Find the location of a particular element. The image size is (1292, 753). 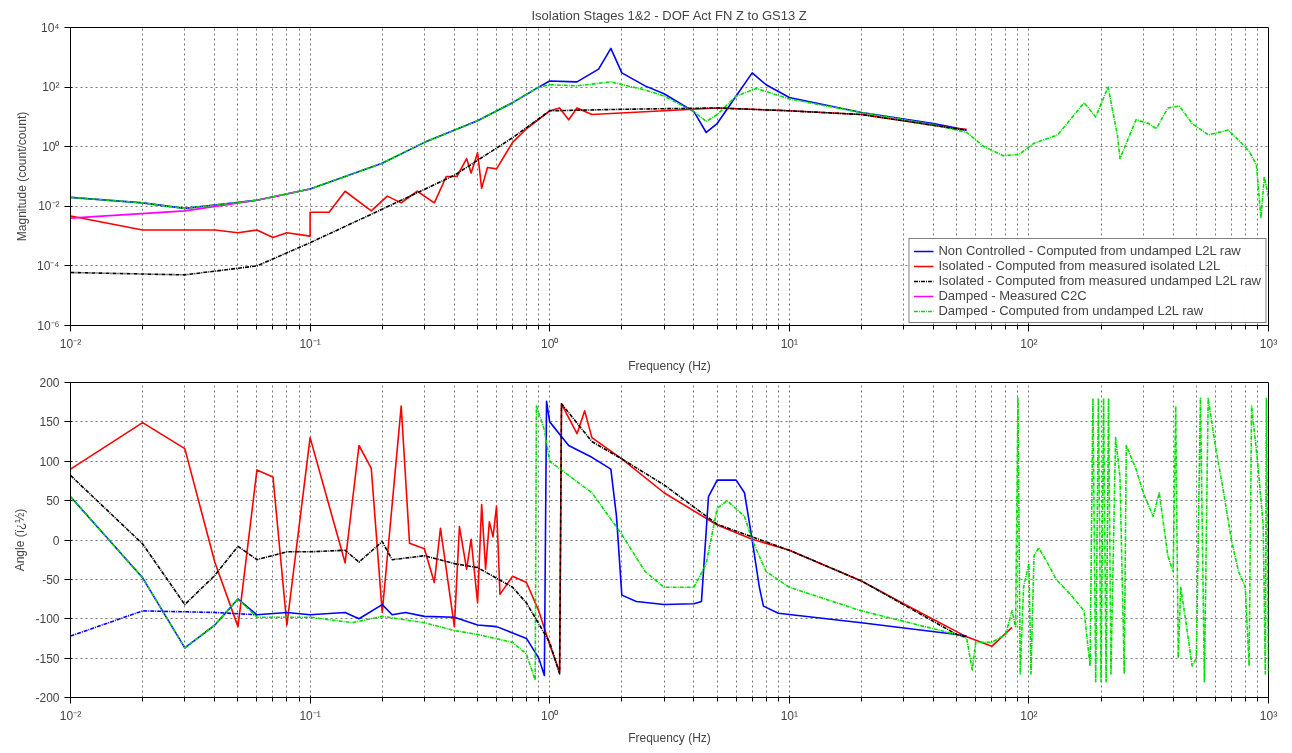

legend-label: Damped - Measured C2C is located at coordinates (1012, 295).